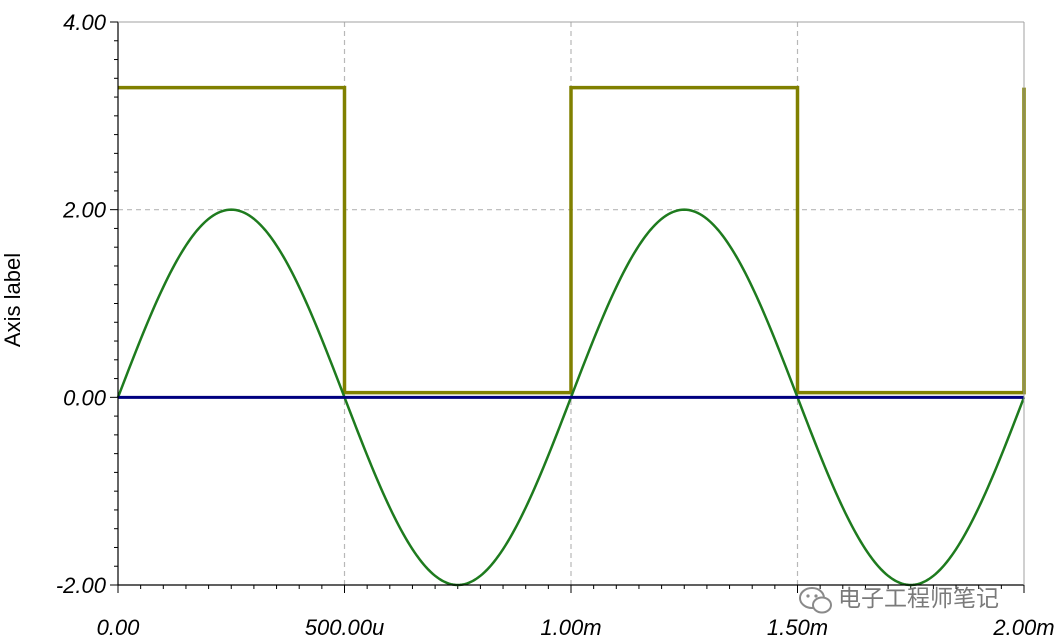 This screenshot has width=1055, height=644. I want to click on y-tick-label: 0.00, so click(85, 397).